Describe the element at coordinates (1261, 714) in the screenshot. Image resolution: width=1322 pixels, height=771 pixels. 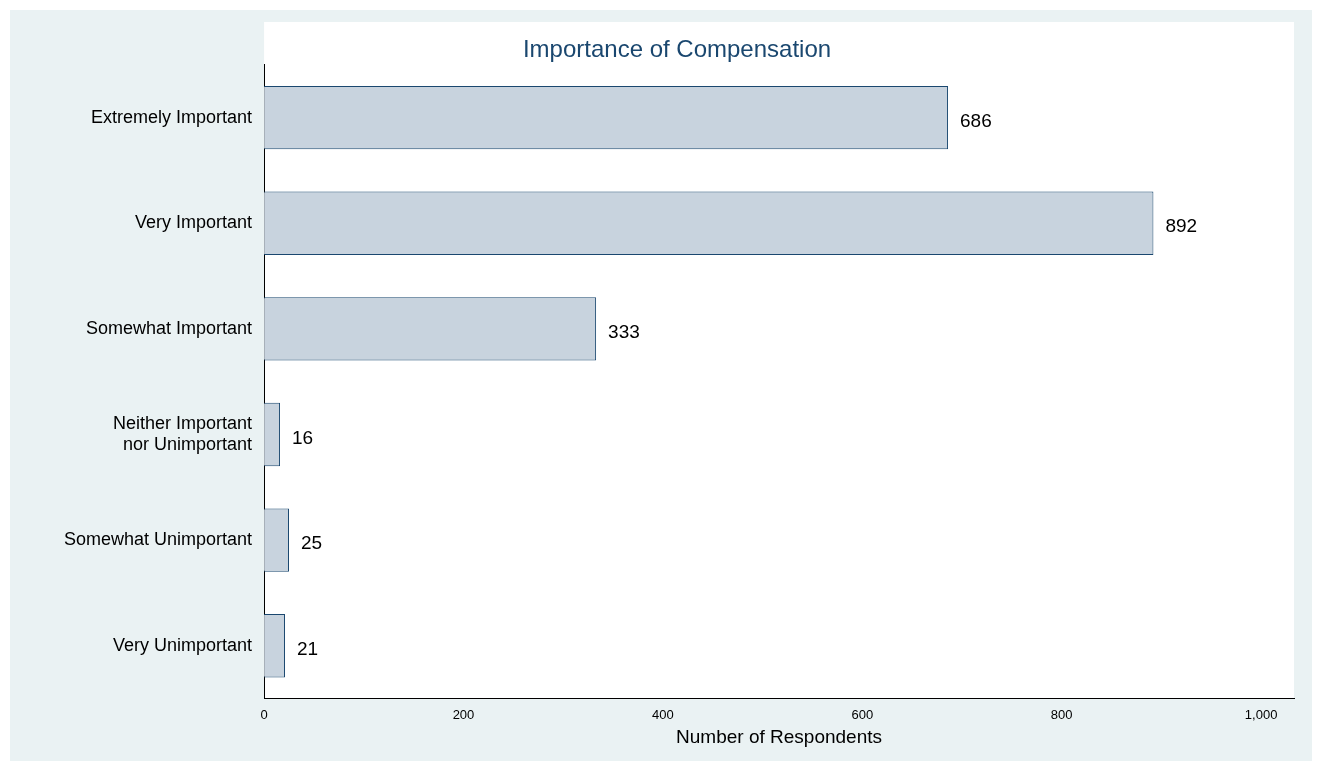
I see `x-tick-label: 1,000` at that location.